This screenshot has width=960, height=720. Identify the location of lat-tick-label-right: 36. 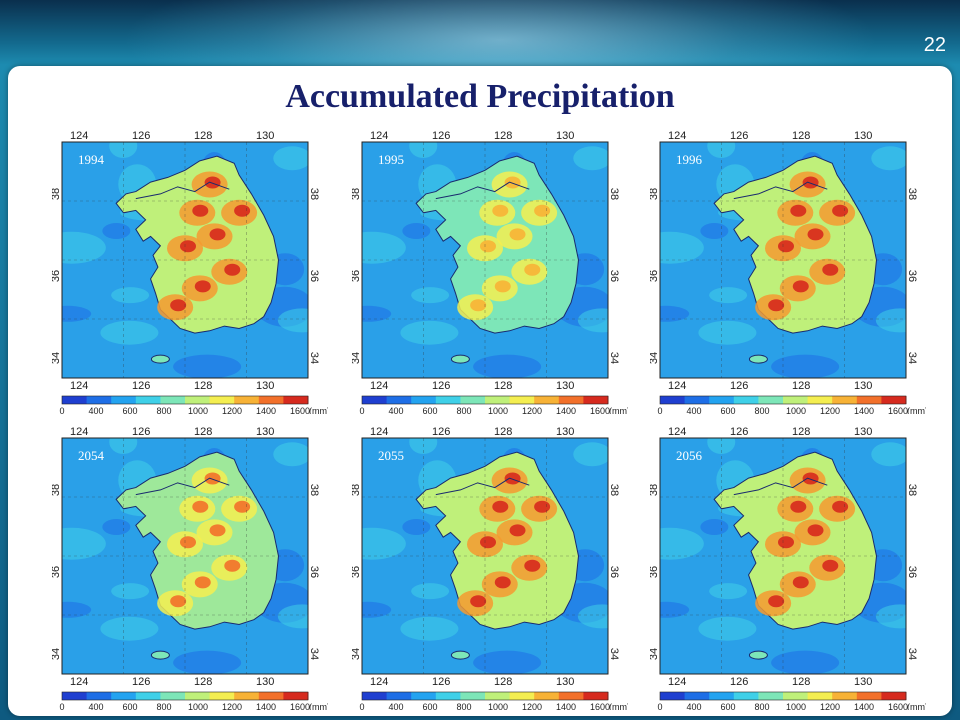
(912, 572).